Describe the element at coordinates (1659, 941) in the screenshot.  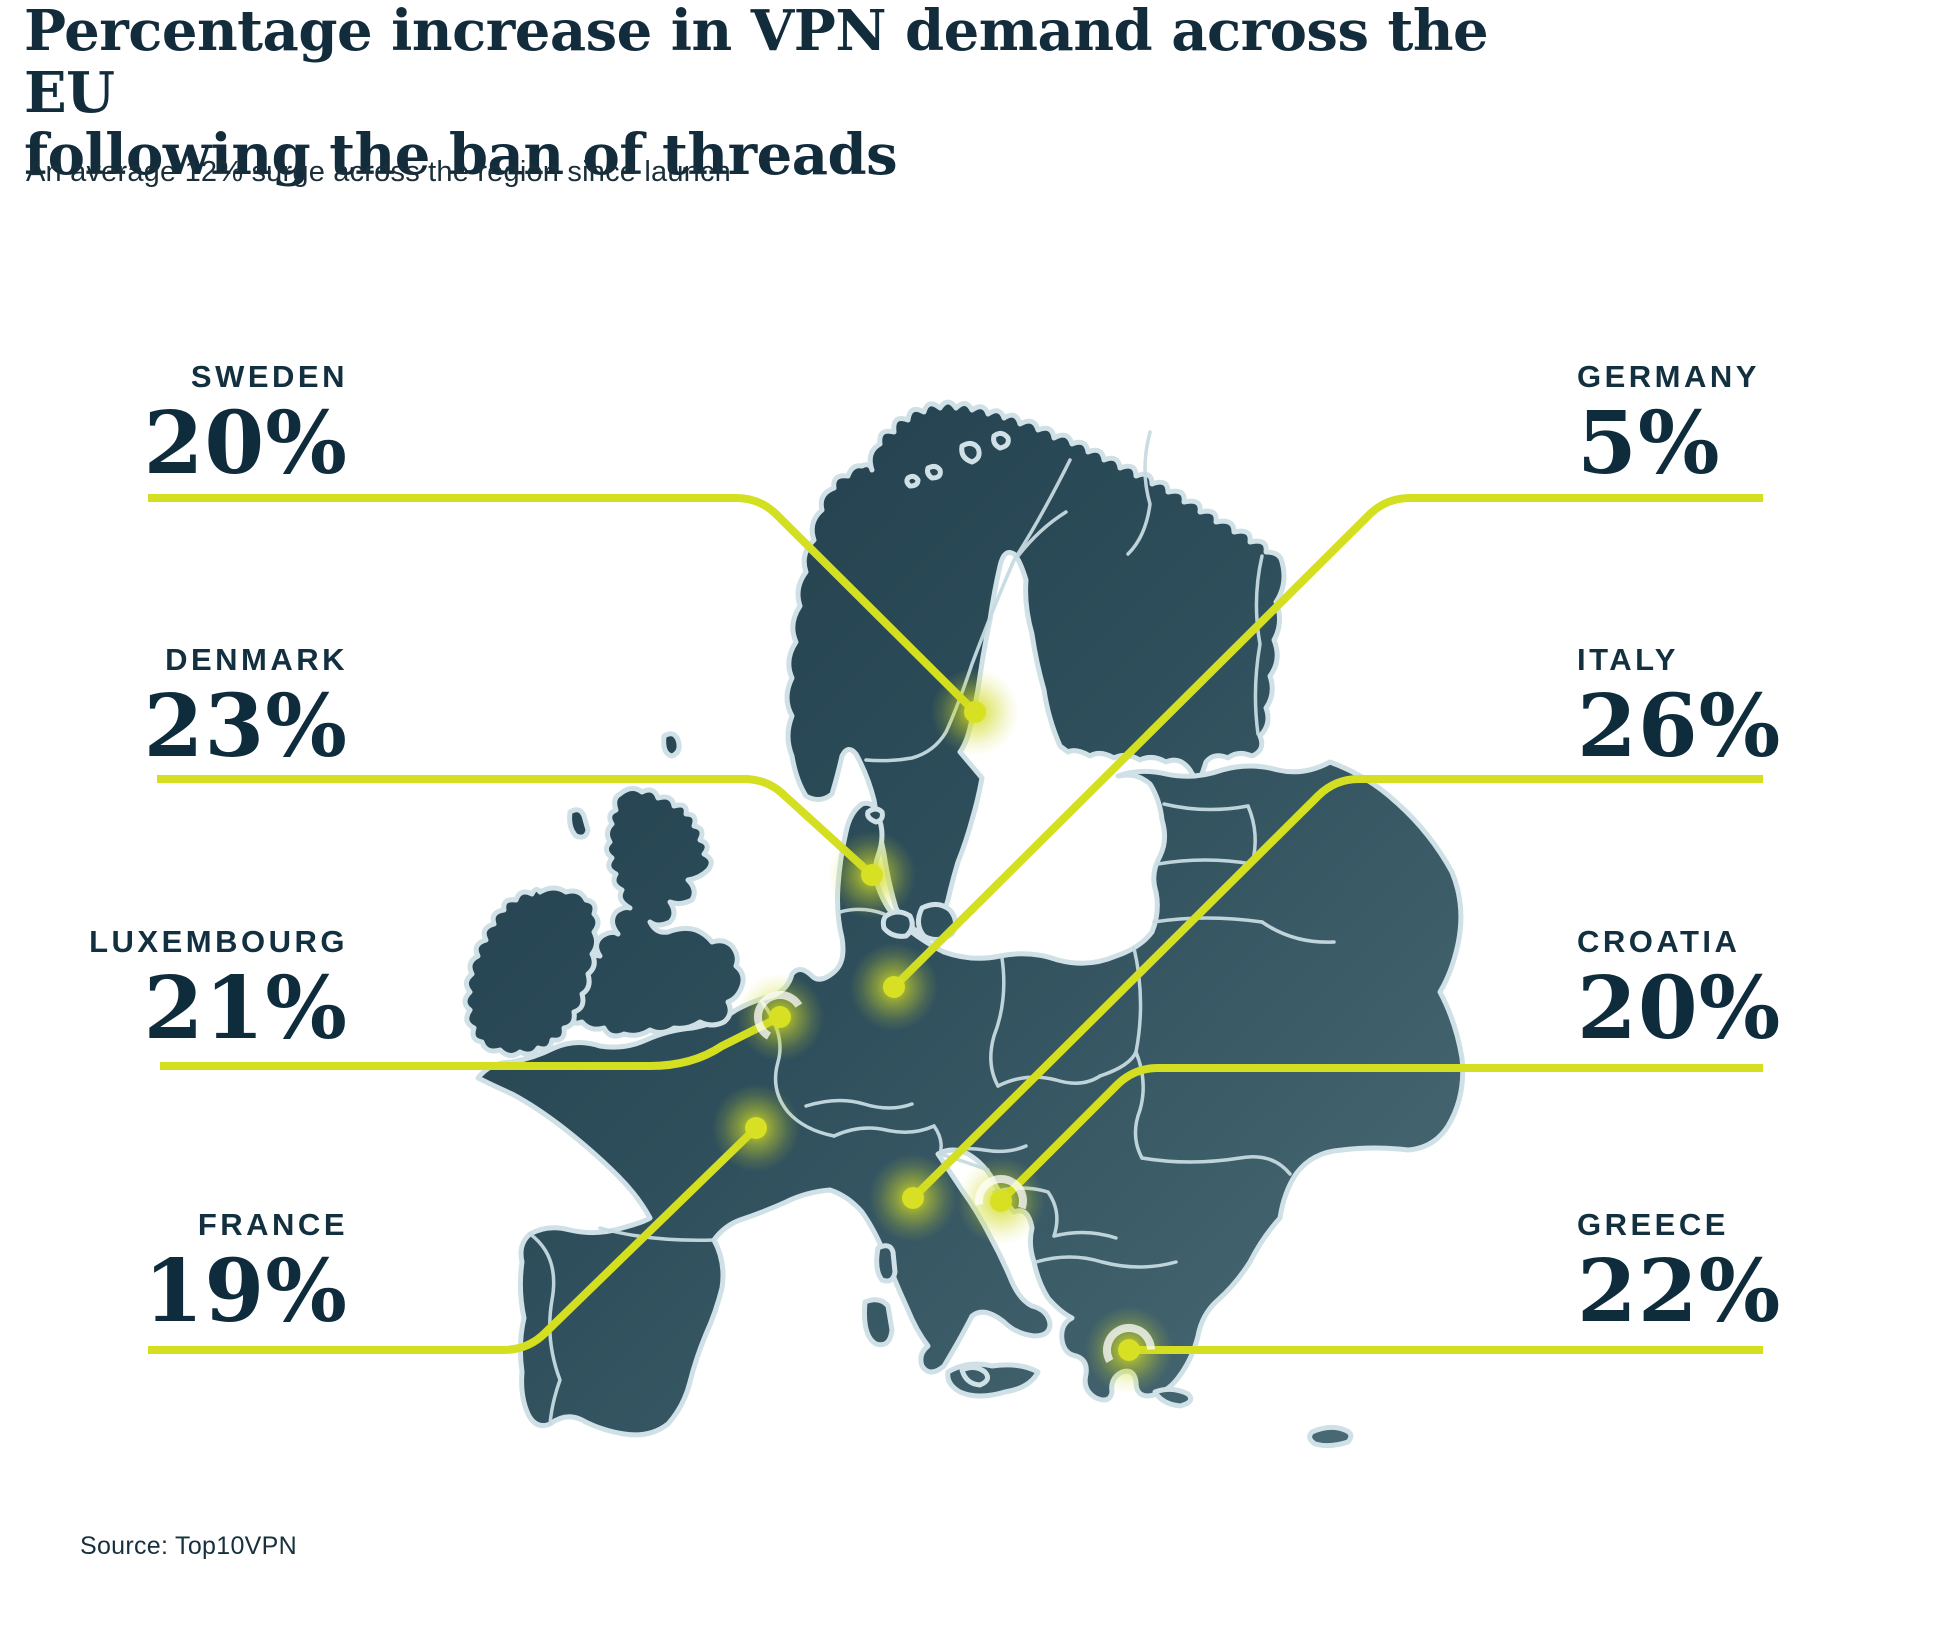
I see `country-label-croatia: CROATIA` at that location.